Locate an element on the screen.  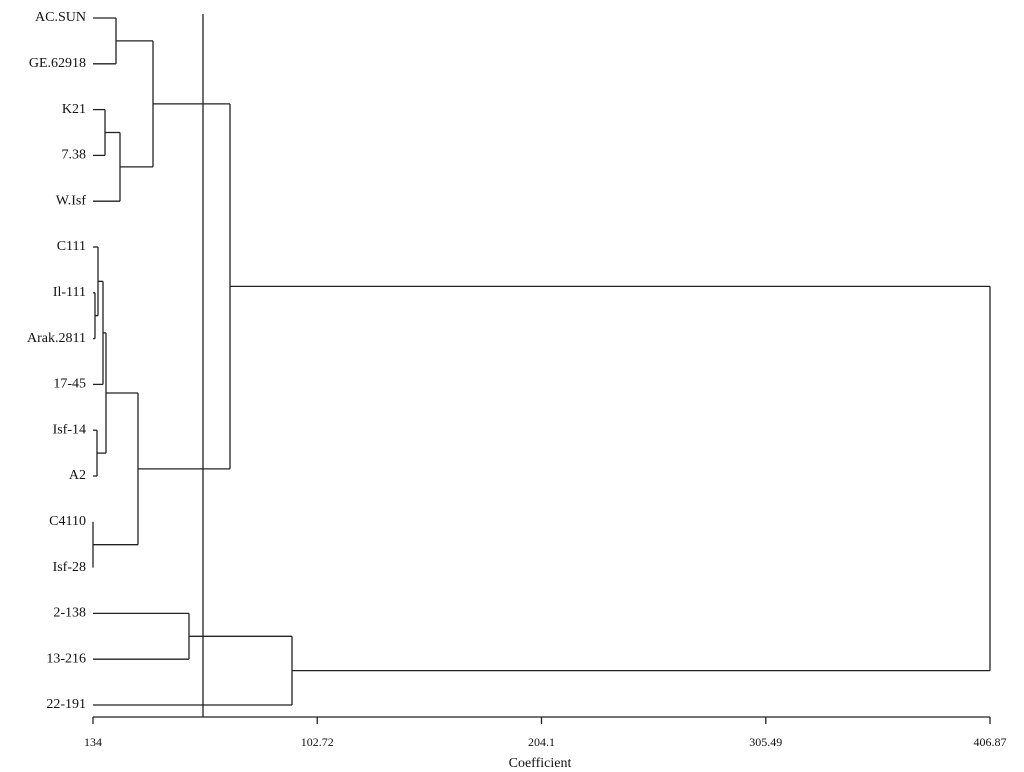
leaf-label: K21 is located at coordinates (74, 109).